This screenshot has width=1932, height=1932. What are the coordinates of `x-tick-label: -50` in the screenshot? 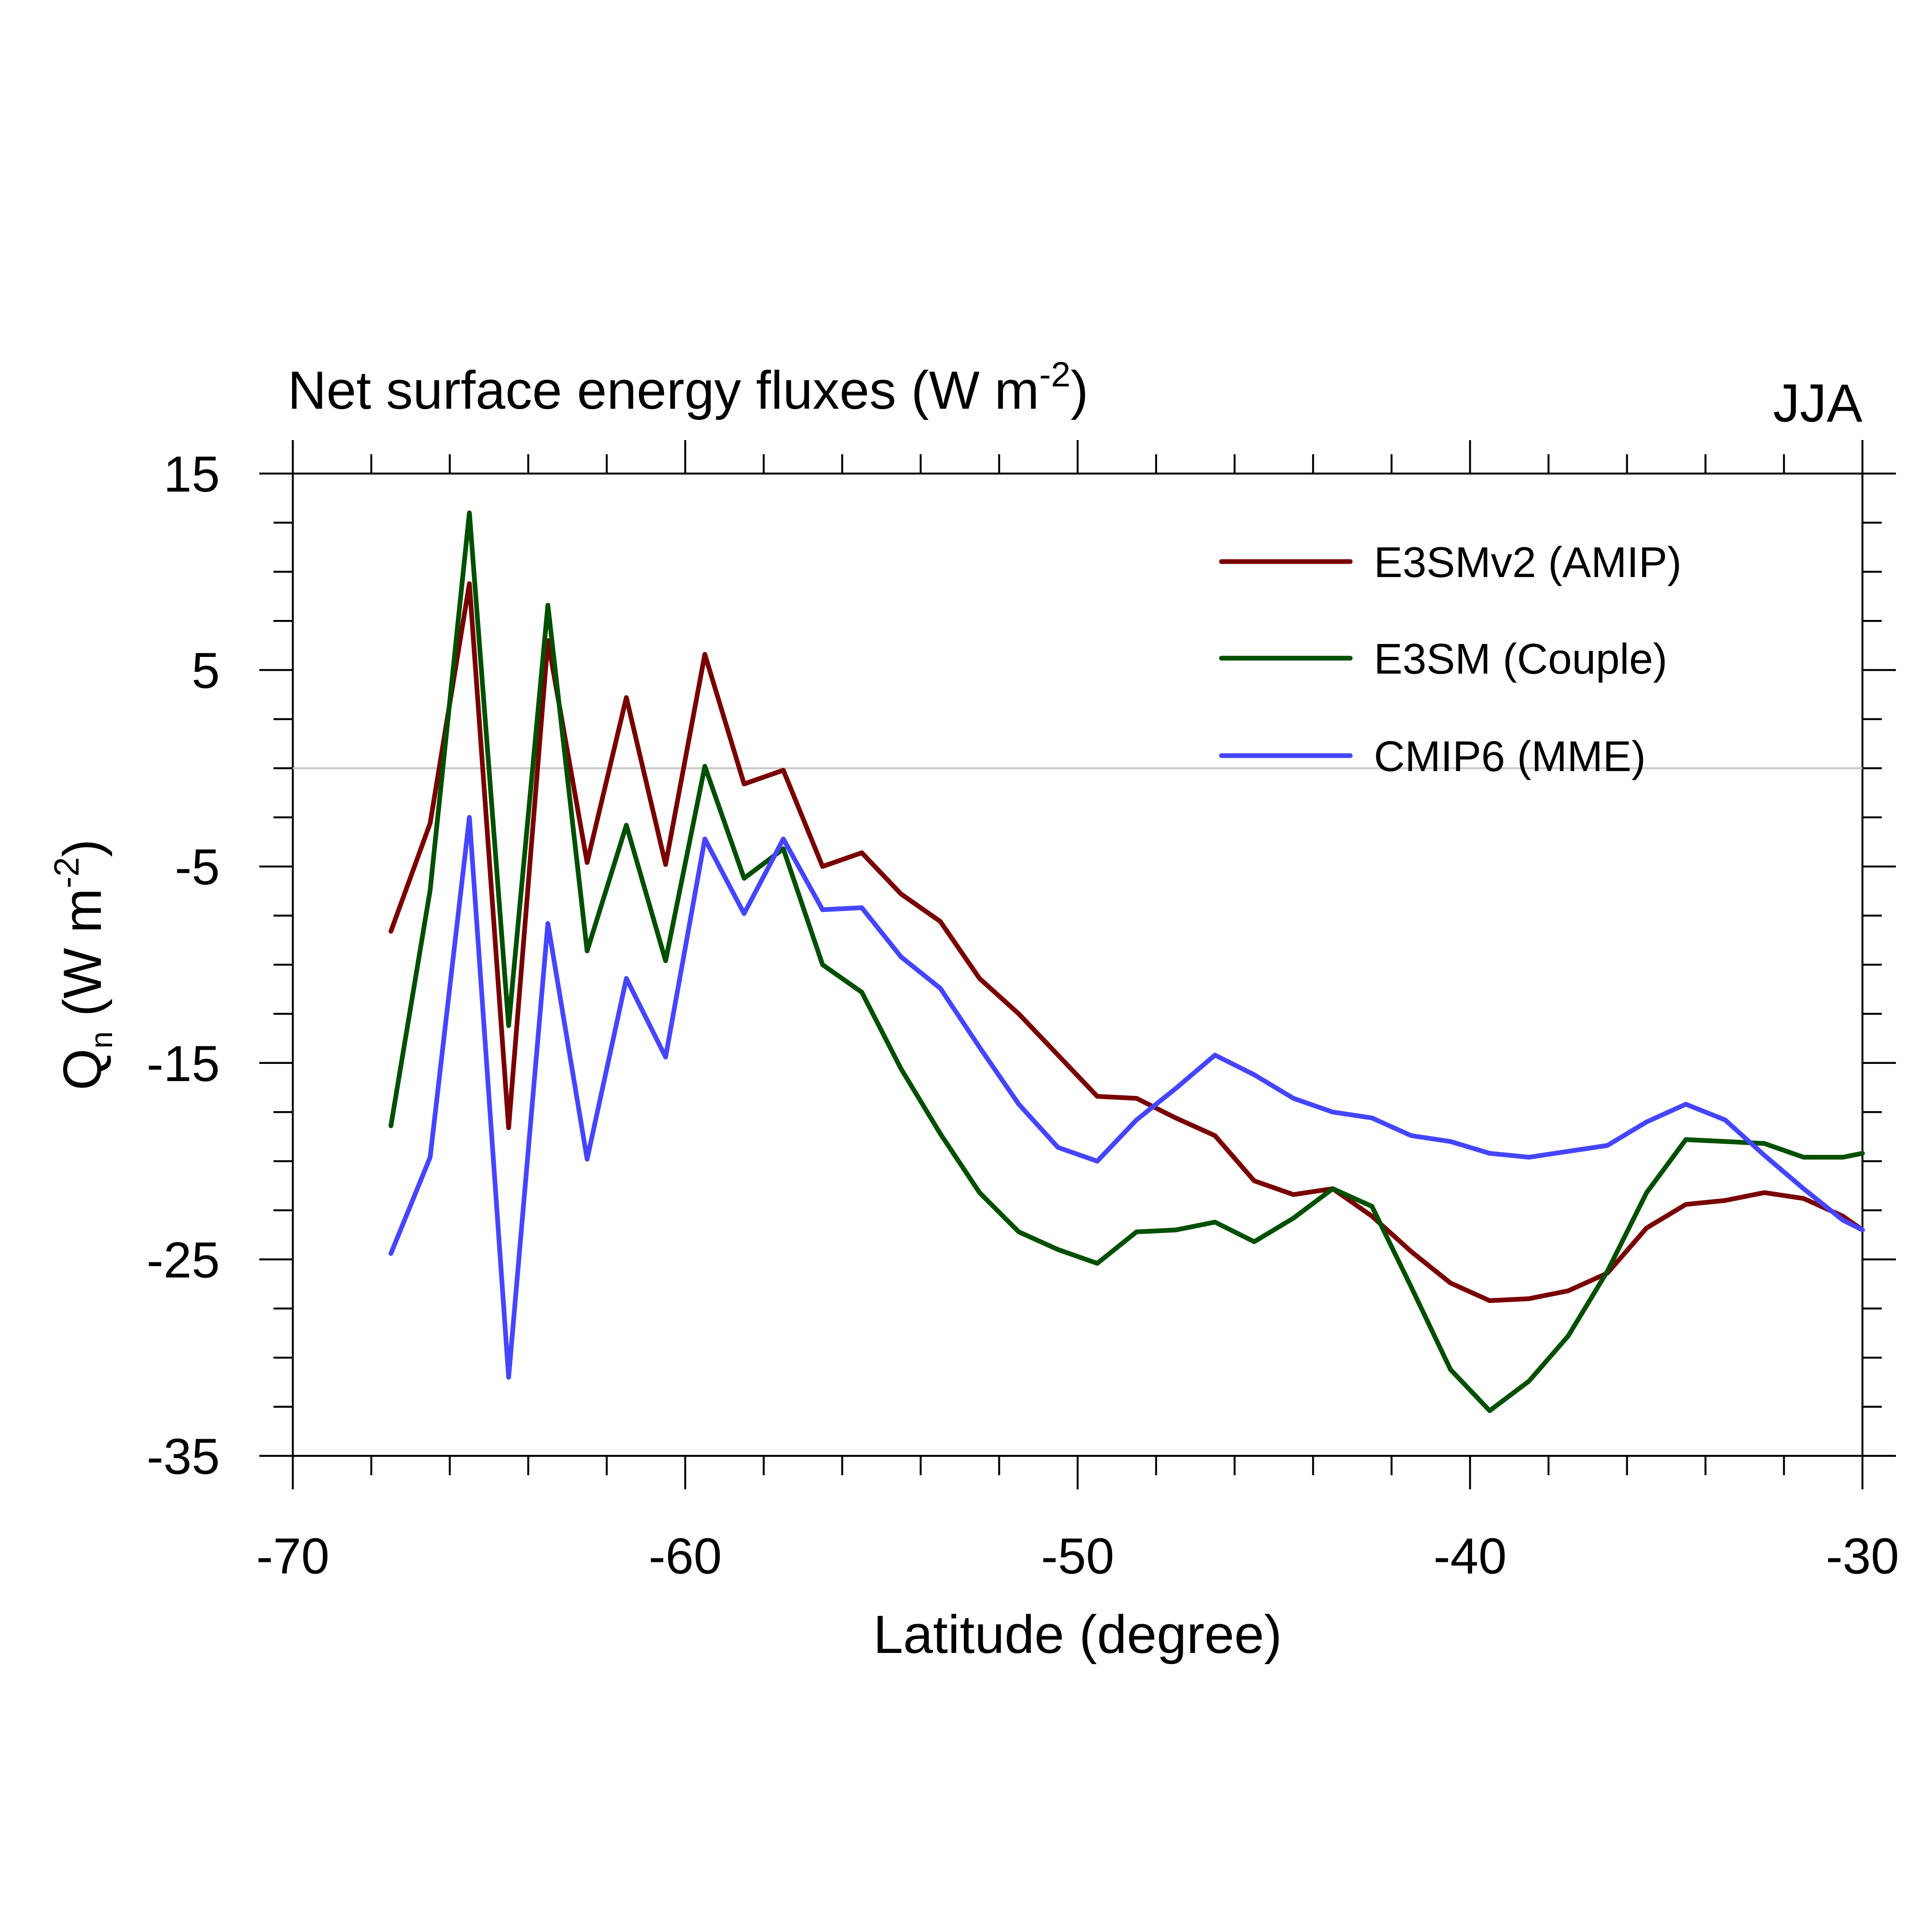 It's located at (1078, 1557).